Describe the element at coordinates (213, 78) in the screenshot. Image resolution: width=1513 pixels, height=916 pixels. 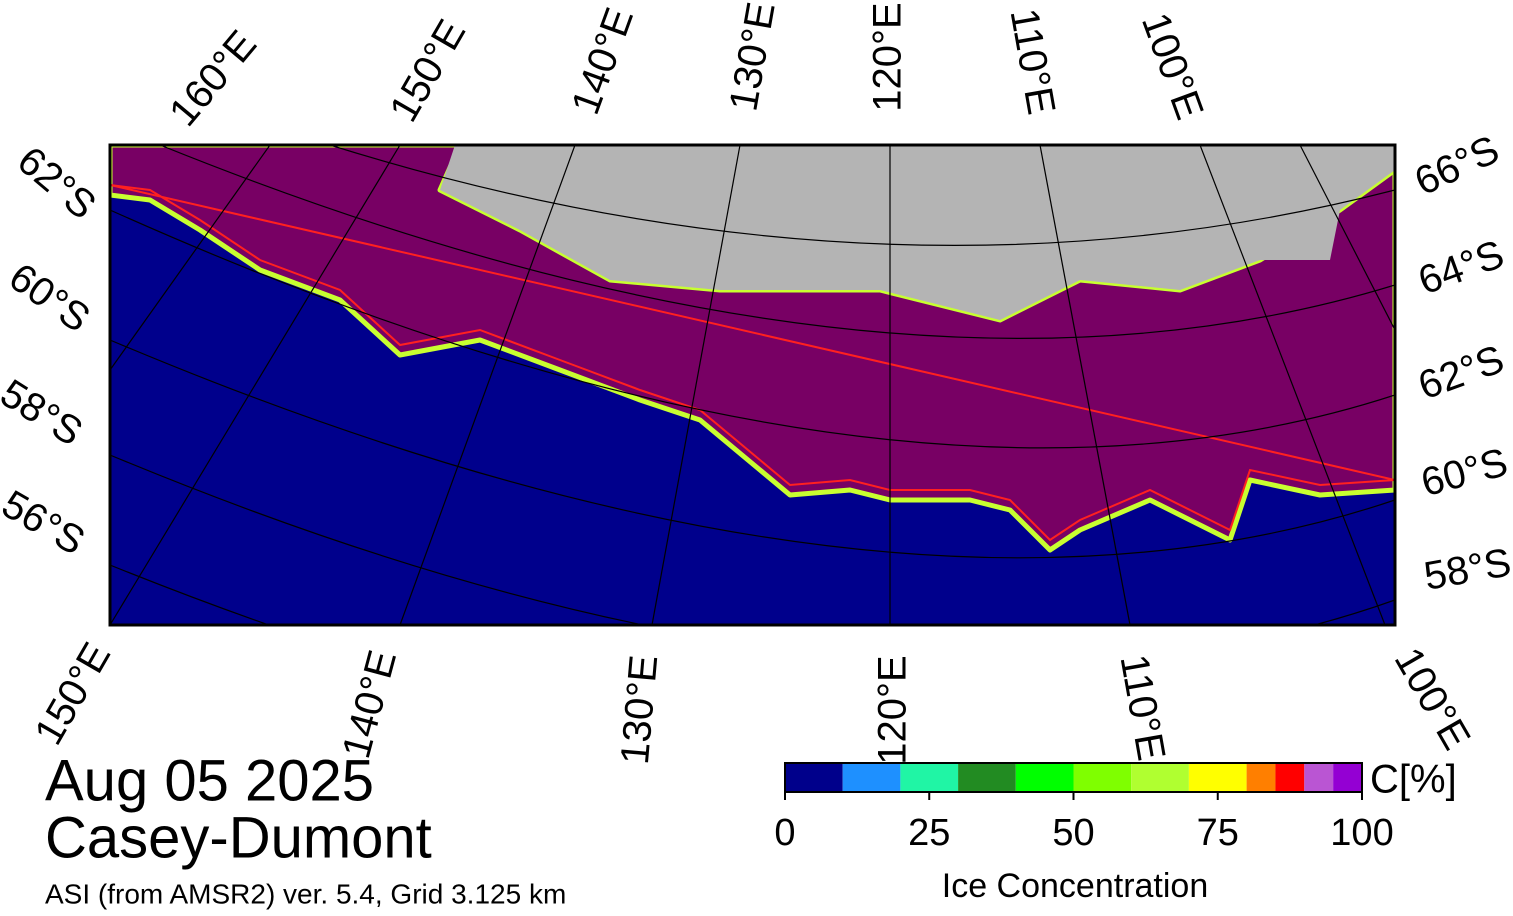
I see `lon-label: 160°E` at that location.